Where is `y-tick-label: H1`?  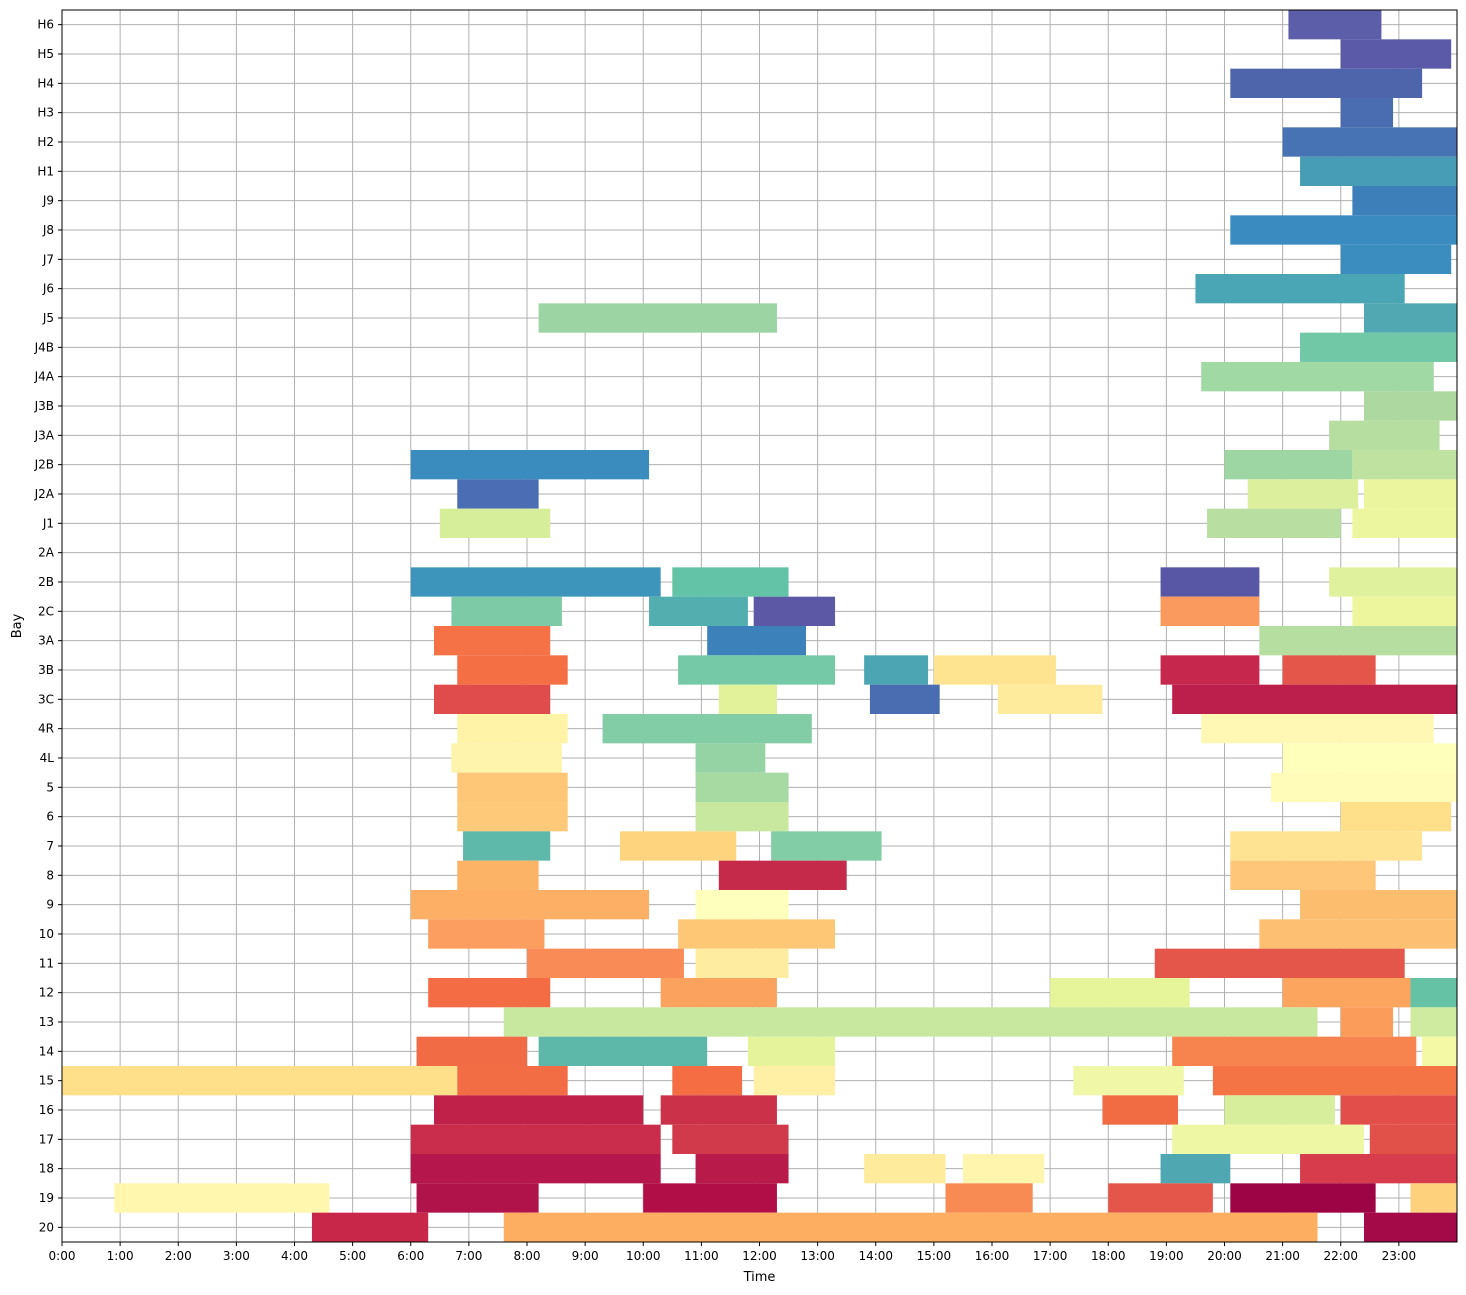
y-tick-label: H1 is located at coordinates (45, 171).